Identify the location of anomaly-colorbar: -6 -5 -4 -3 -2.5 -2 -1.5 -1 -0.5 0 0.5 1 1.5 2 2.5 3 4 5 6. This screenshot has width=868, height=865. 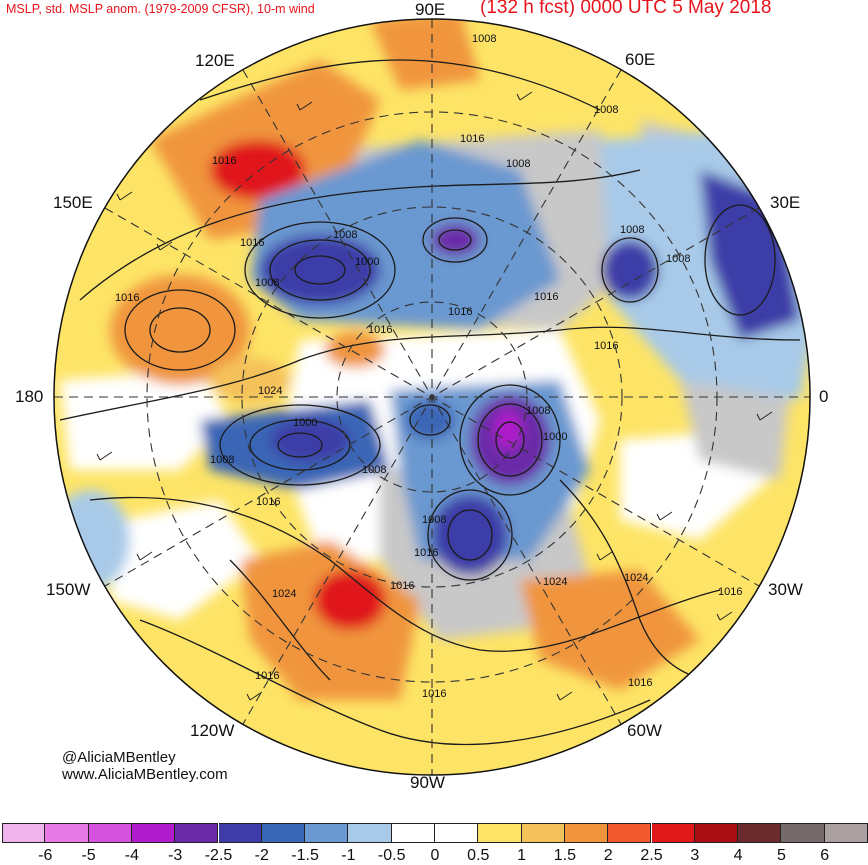
(434, 844).